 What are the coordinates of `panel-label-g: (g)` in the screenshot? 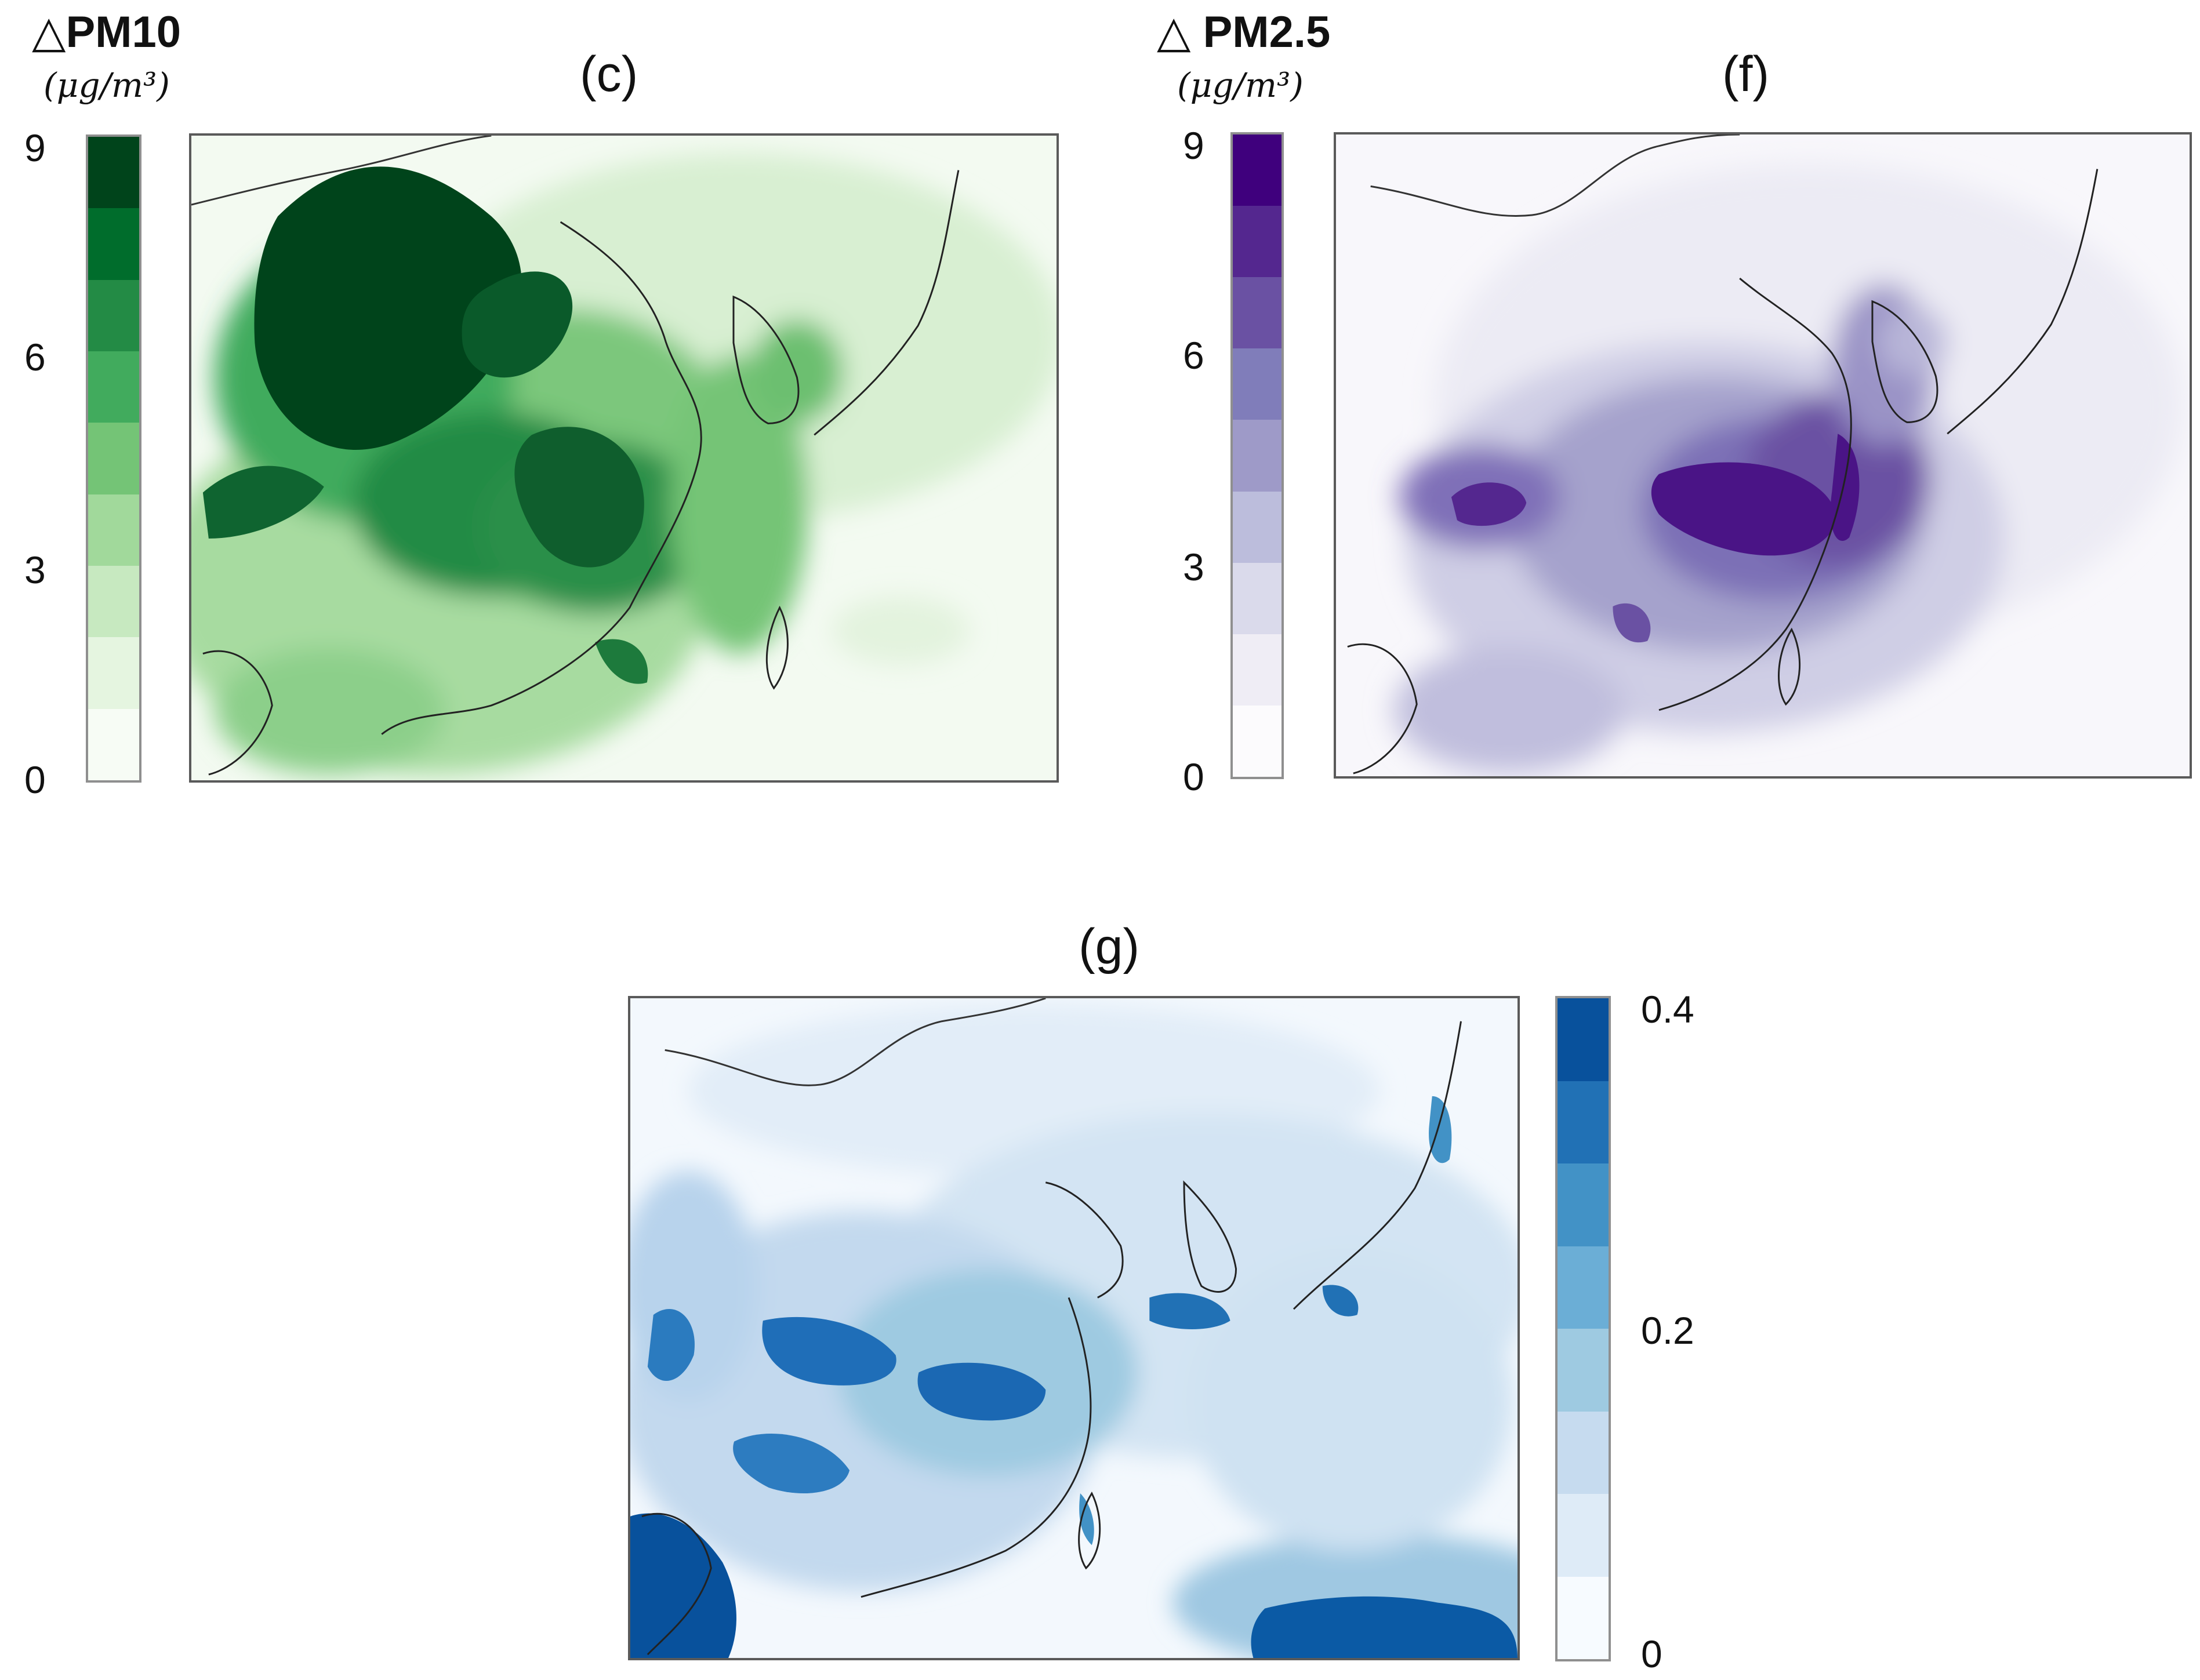 It's located at (1109, 947).